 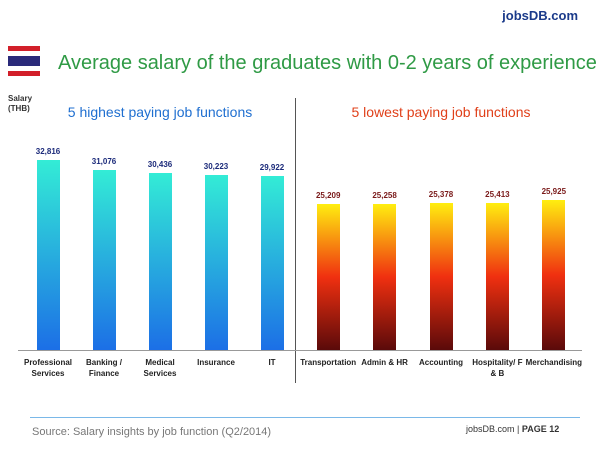 I want to click on panel-title: 5 lowest paying job functions, so click(x=441, y=112).